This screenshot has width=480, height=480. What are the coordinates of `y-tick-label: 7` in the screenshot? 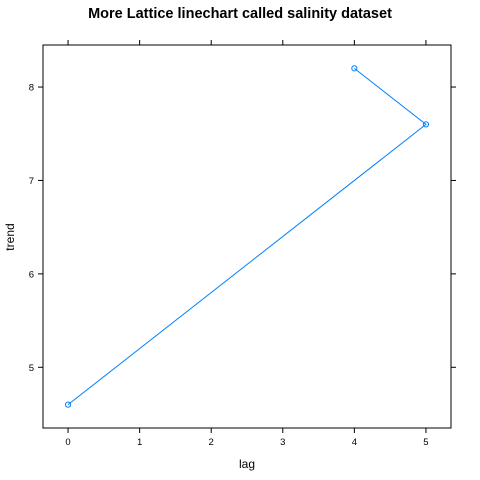 It's located at (31, 181).